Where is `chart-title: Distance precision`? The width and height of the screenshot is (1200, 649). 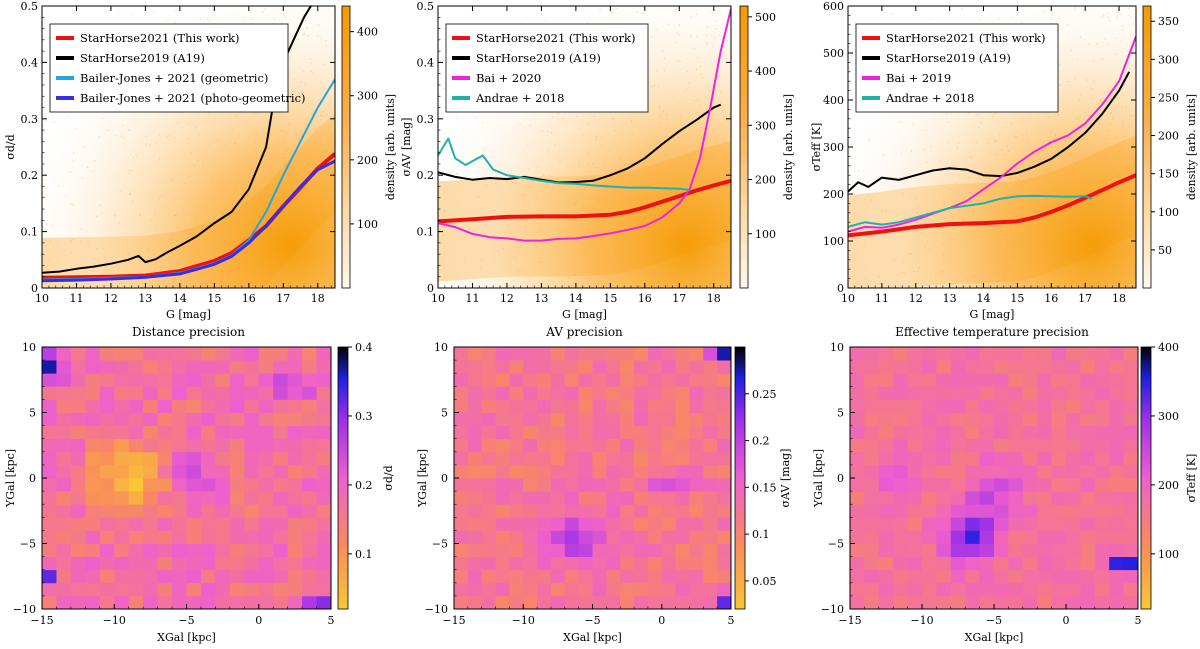 chart-title: Distance precision is located at coordinates (188, 332).